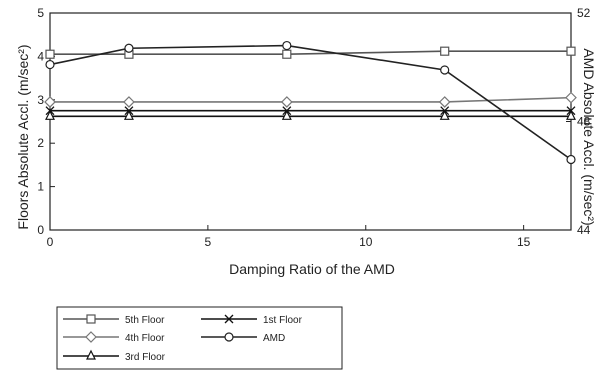 Image resolution: width=612 pixels, height=372 pixels. What do you see at coordinates (40, 187) in the screenshot?
I see `y-tick-label: 1` at bounding box center [40, 187].